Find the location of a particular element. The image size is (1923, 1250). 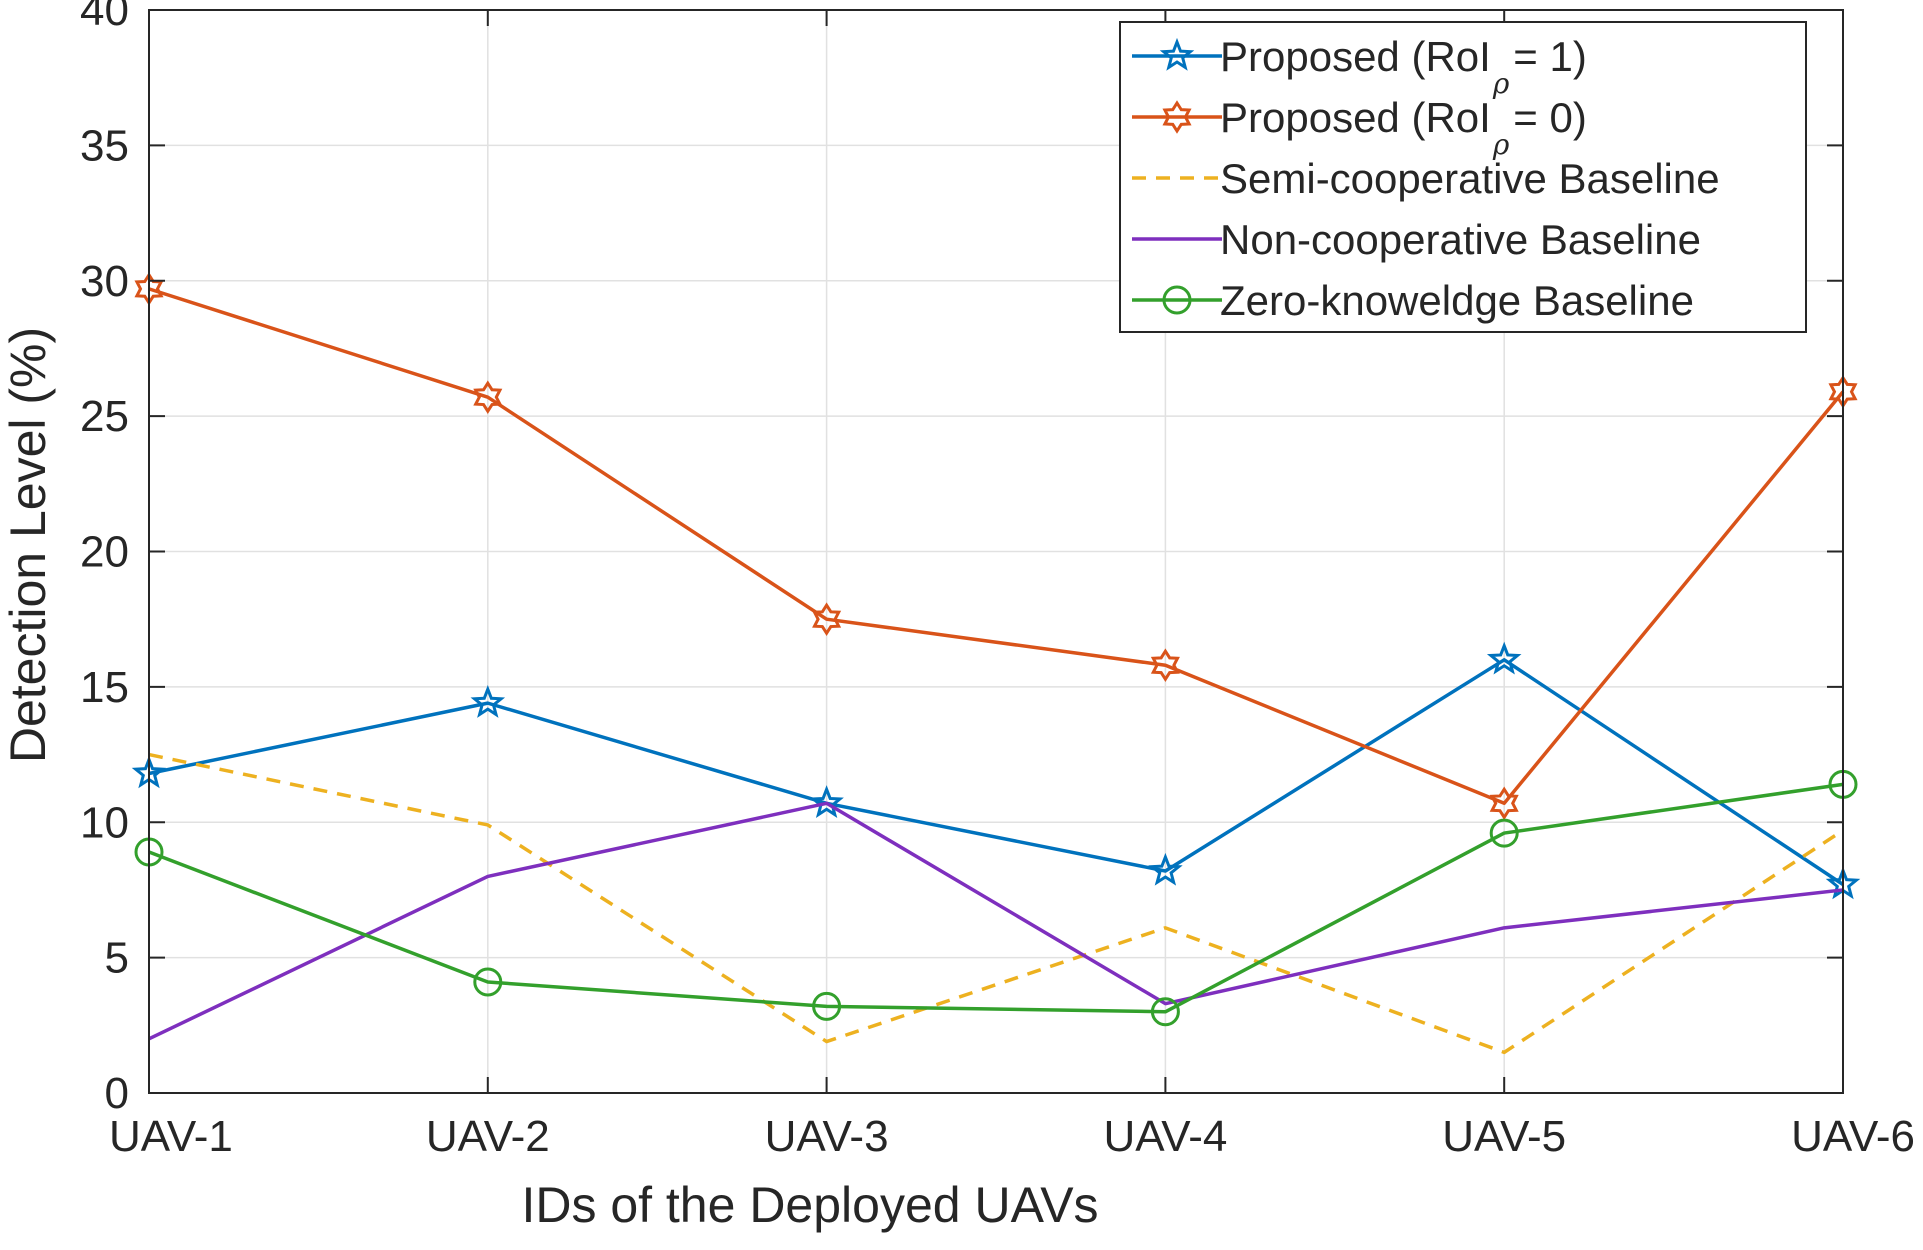

x-tick-label-1: UAV-2 is located at coordinates (488, 1136).